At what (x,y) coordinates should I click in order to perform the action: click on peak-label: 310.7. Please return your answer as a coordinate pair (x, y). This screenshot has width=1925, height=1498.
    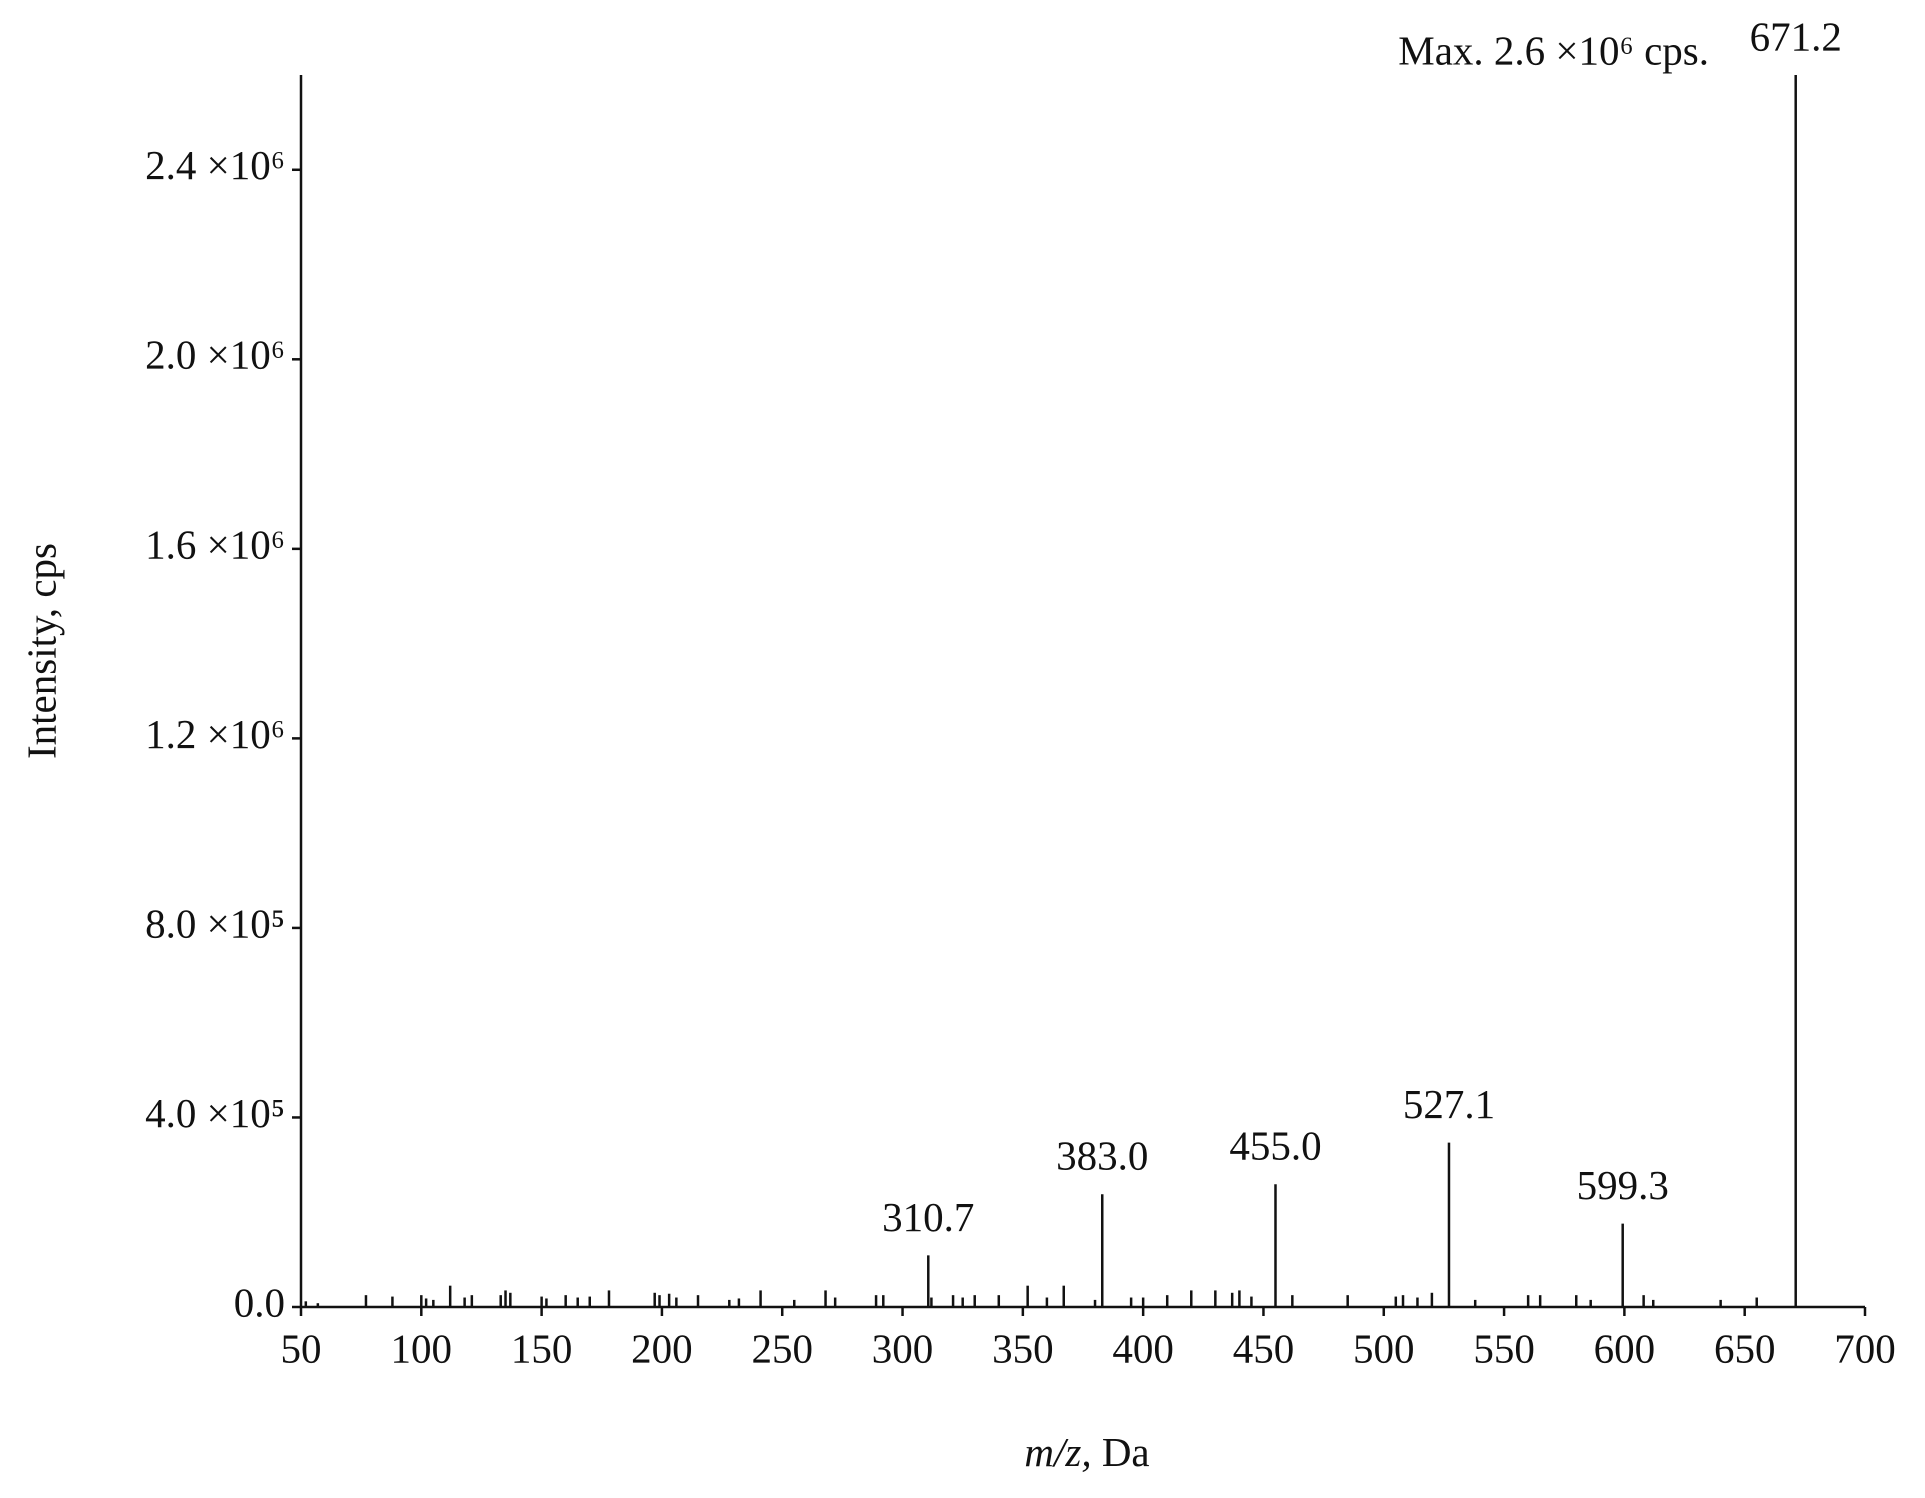
    Looking at the image, I should click on (928, 1217).